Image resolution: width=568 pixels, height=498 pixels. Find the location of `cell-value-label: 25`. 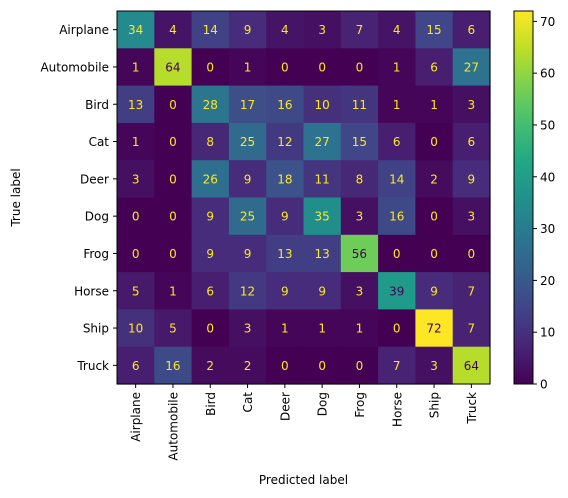

cell-value-label: 25 is located at coordinates (247, 142).